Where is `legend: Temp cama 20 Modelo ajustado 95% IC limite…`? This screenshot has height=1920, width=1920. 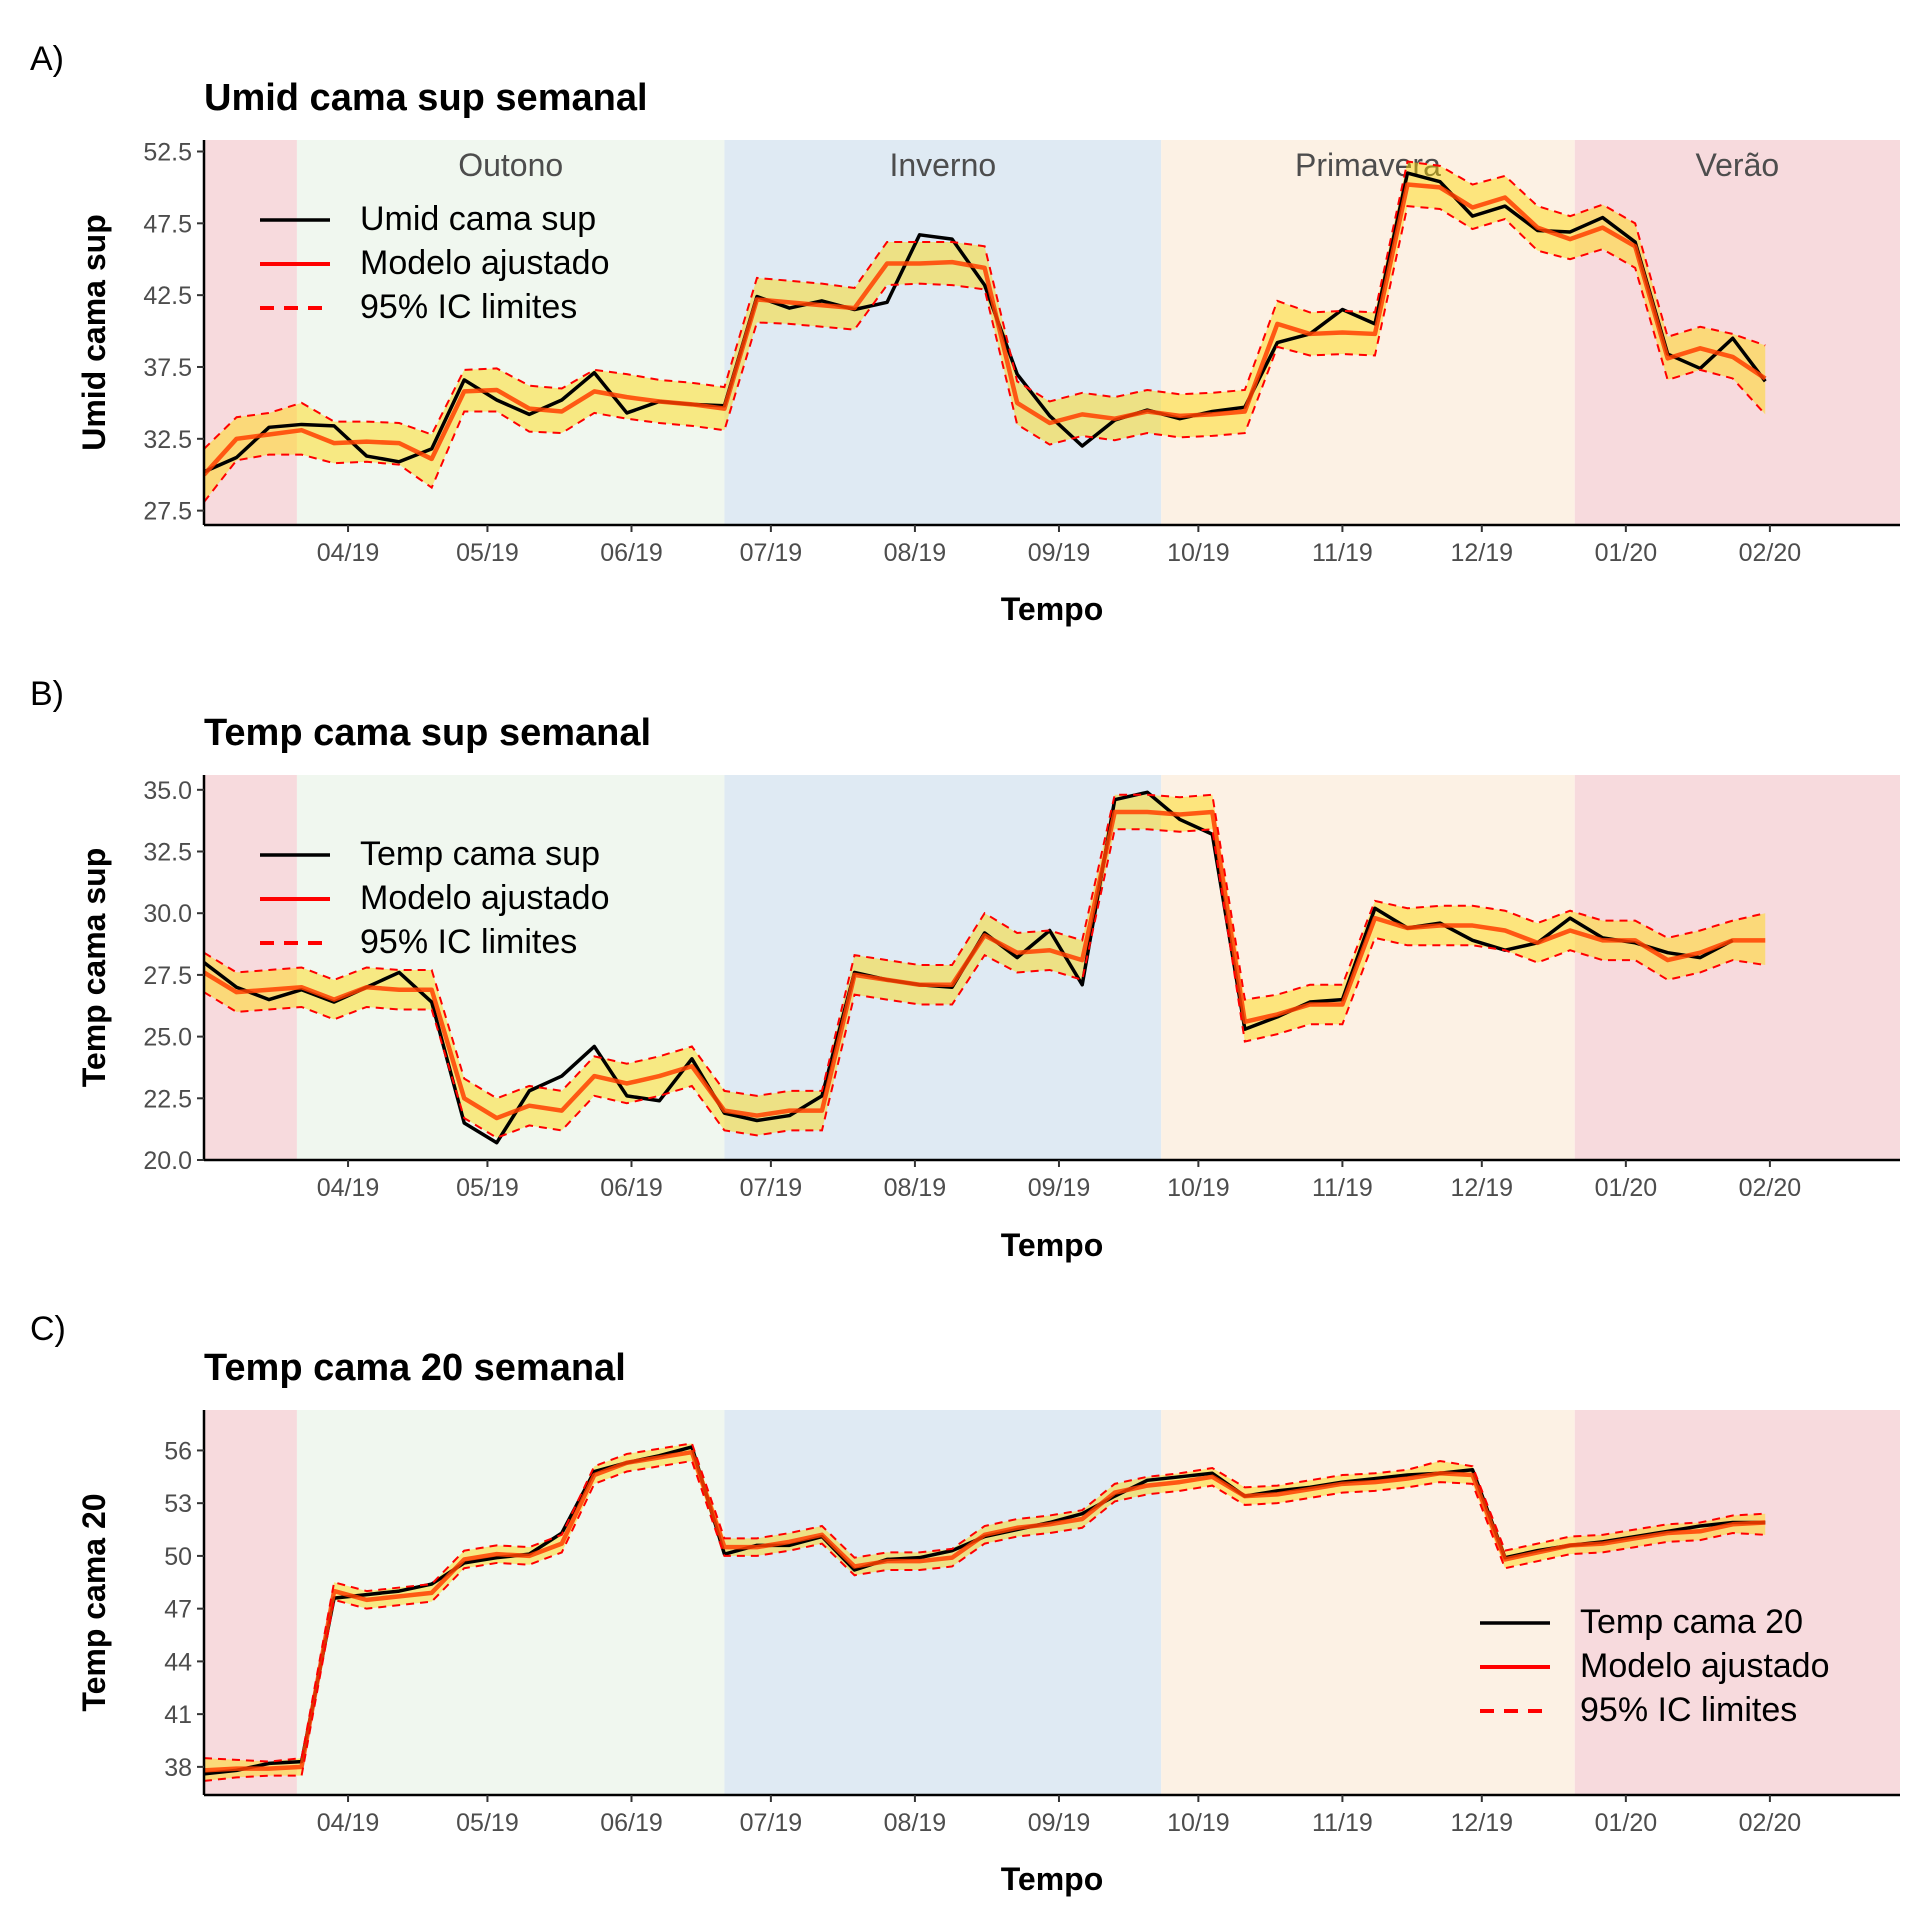
legend: Temp cama 20 Modelo ajustado 95% IC limite… is located at coordinates (1655, 1666).